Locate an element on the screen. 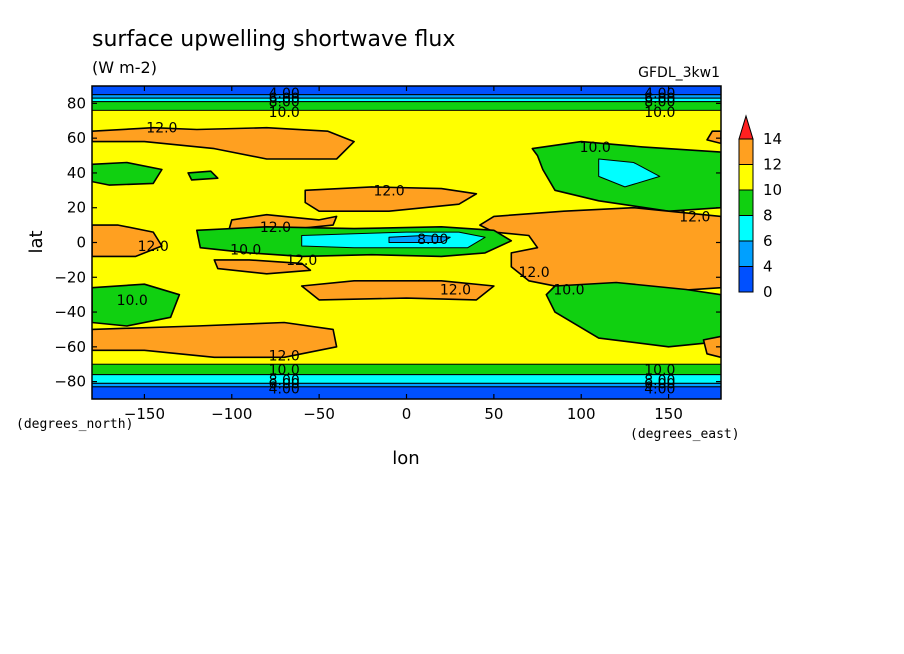 This screenshot has height=654, width=904. y-tick-label-6: 40 is located at coordinates (76, 173).